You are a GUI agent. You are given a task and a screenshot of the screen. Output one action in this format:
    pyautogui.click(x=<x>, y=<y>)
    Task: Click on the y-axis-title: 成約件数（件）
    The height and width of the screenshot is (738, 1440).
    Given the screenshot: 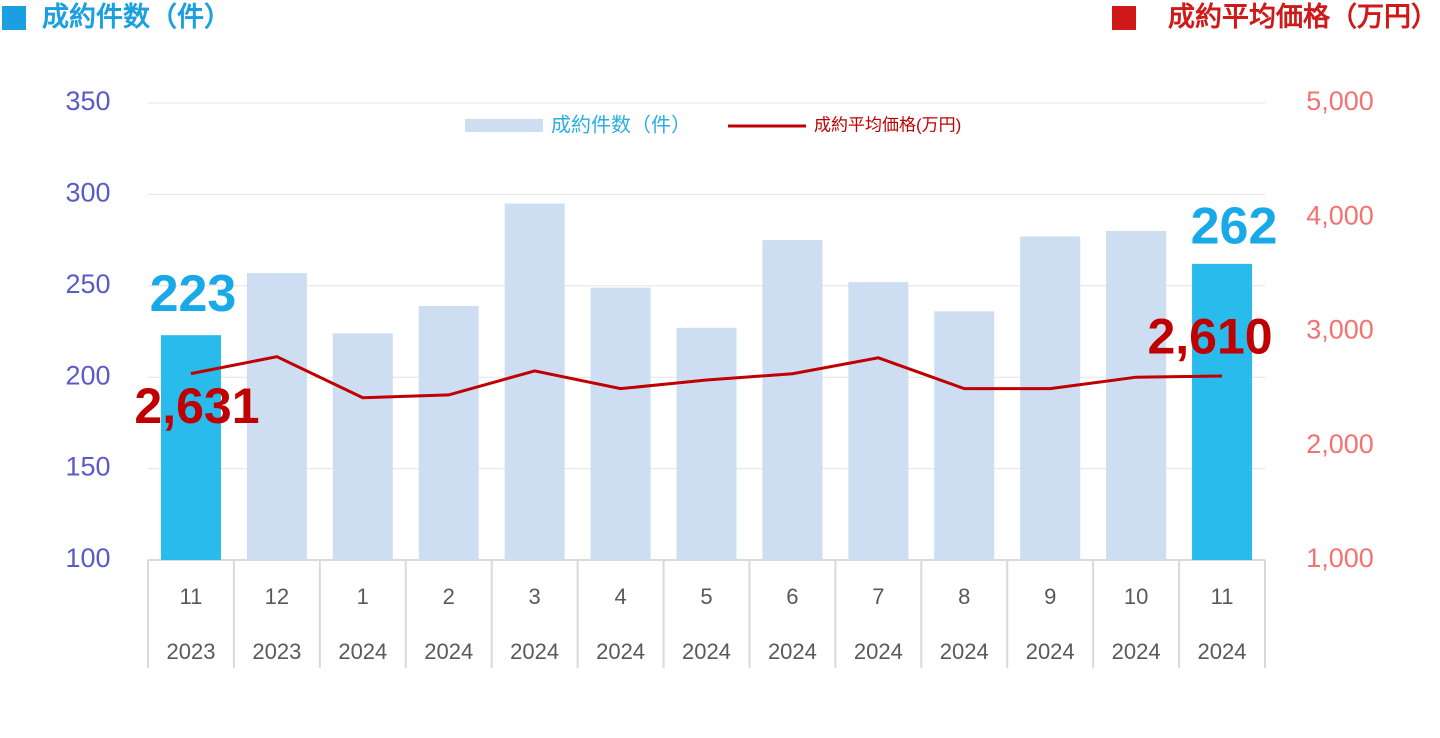 What is the action you would take?
    pyautogui.click(x=136, y=16)
    